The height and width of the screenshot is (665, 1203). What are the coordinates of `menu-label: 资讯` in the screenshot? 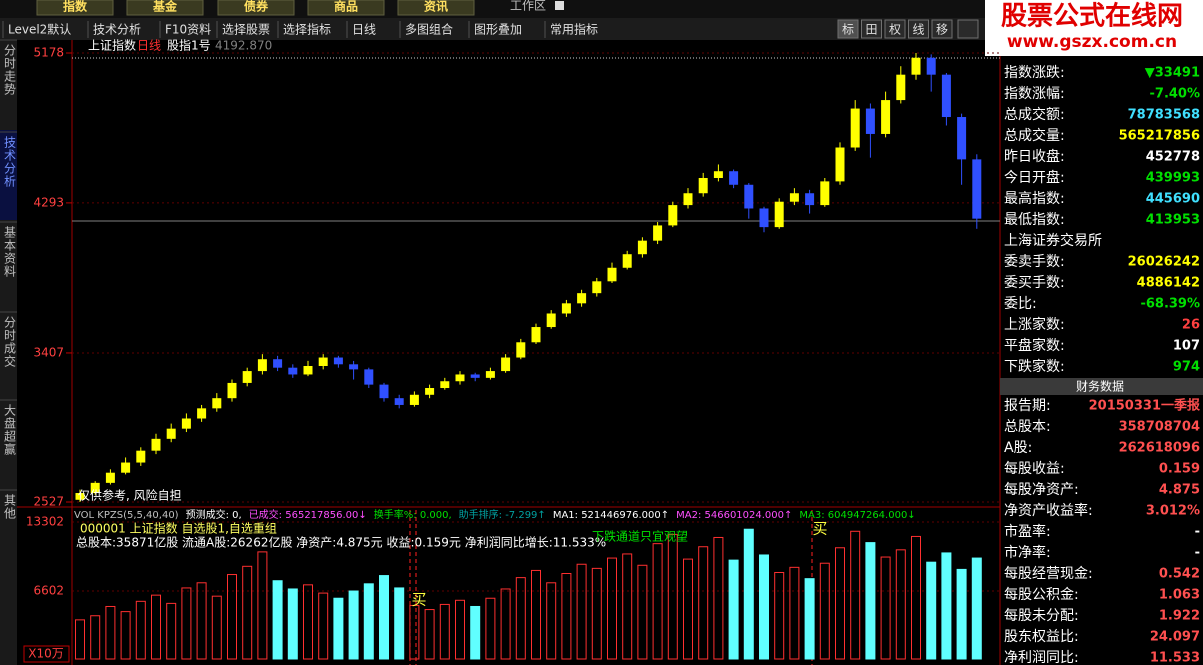 It's located at (436, 7).